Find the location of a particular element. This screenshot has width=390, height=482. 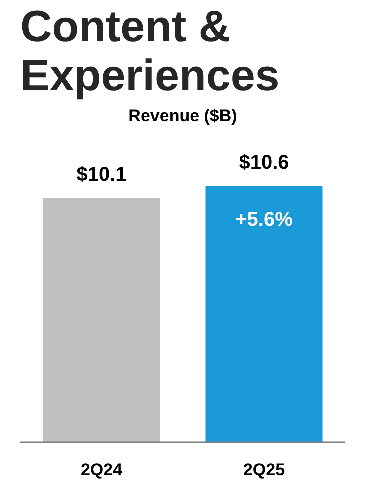

x-tick-label: 2Q25 is located at coordinates (264, 470).